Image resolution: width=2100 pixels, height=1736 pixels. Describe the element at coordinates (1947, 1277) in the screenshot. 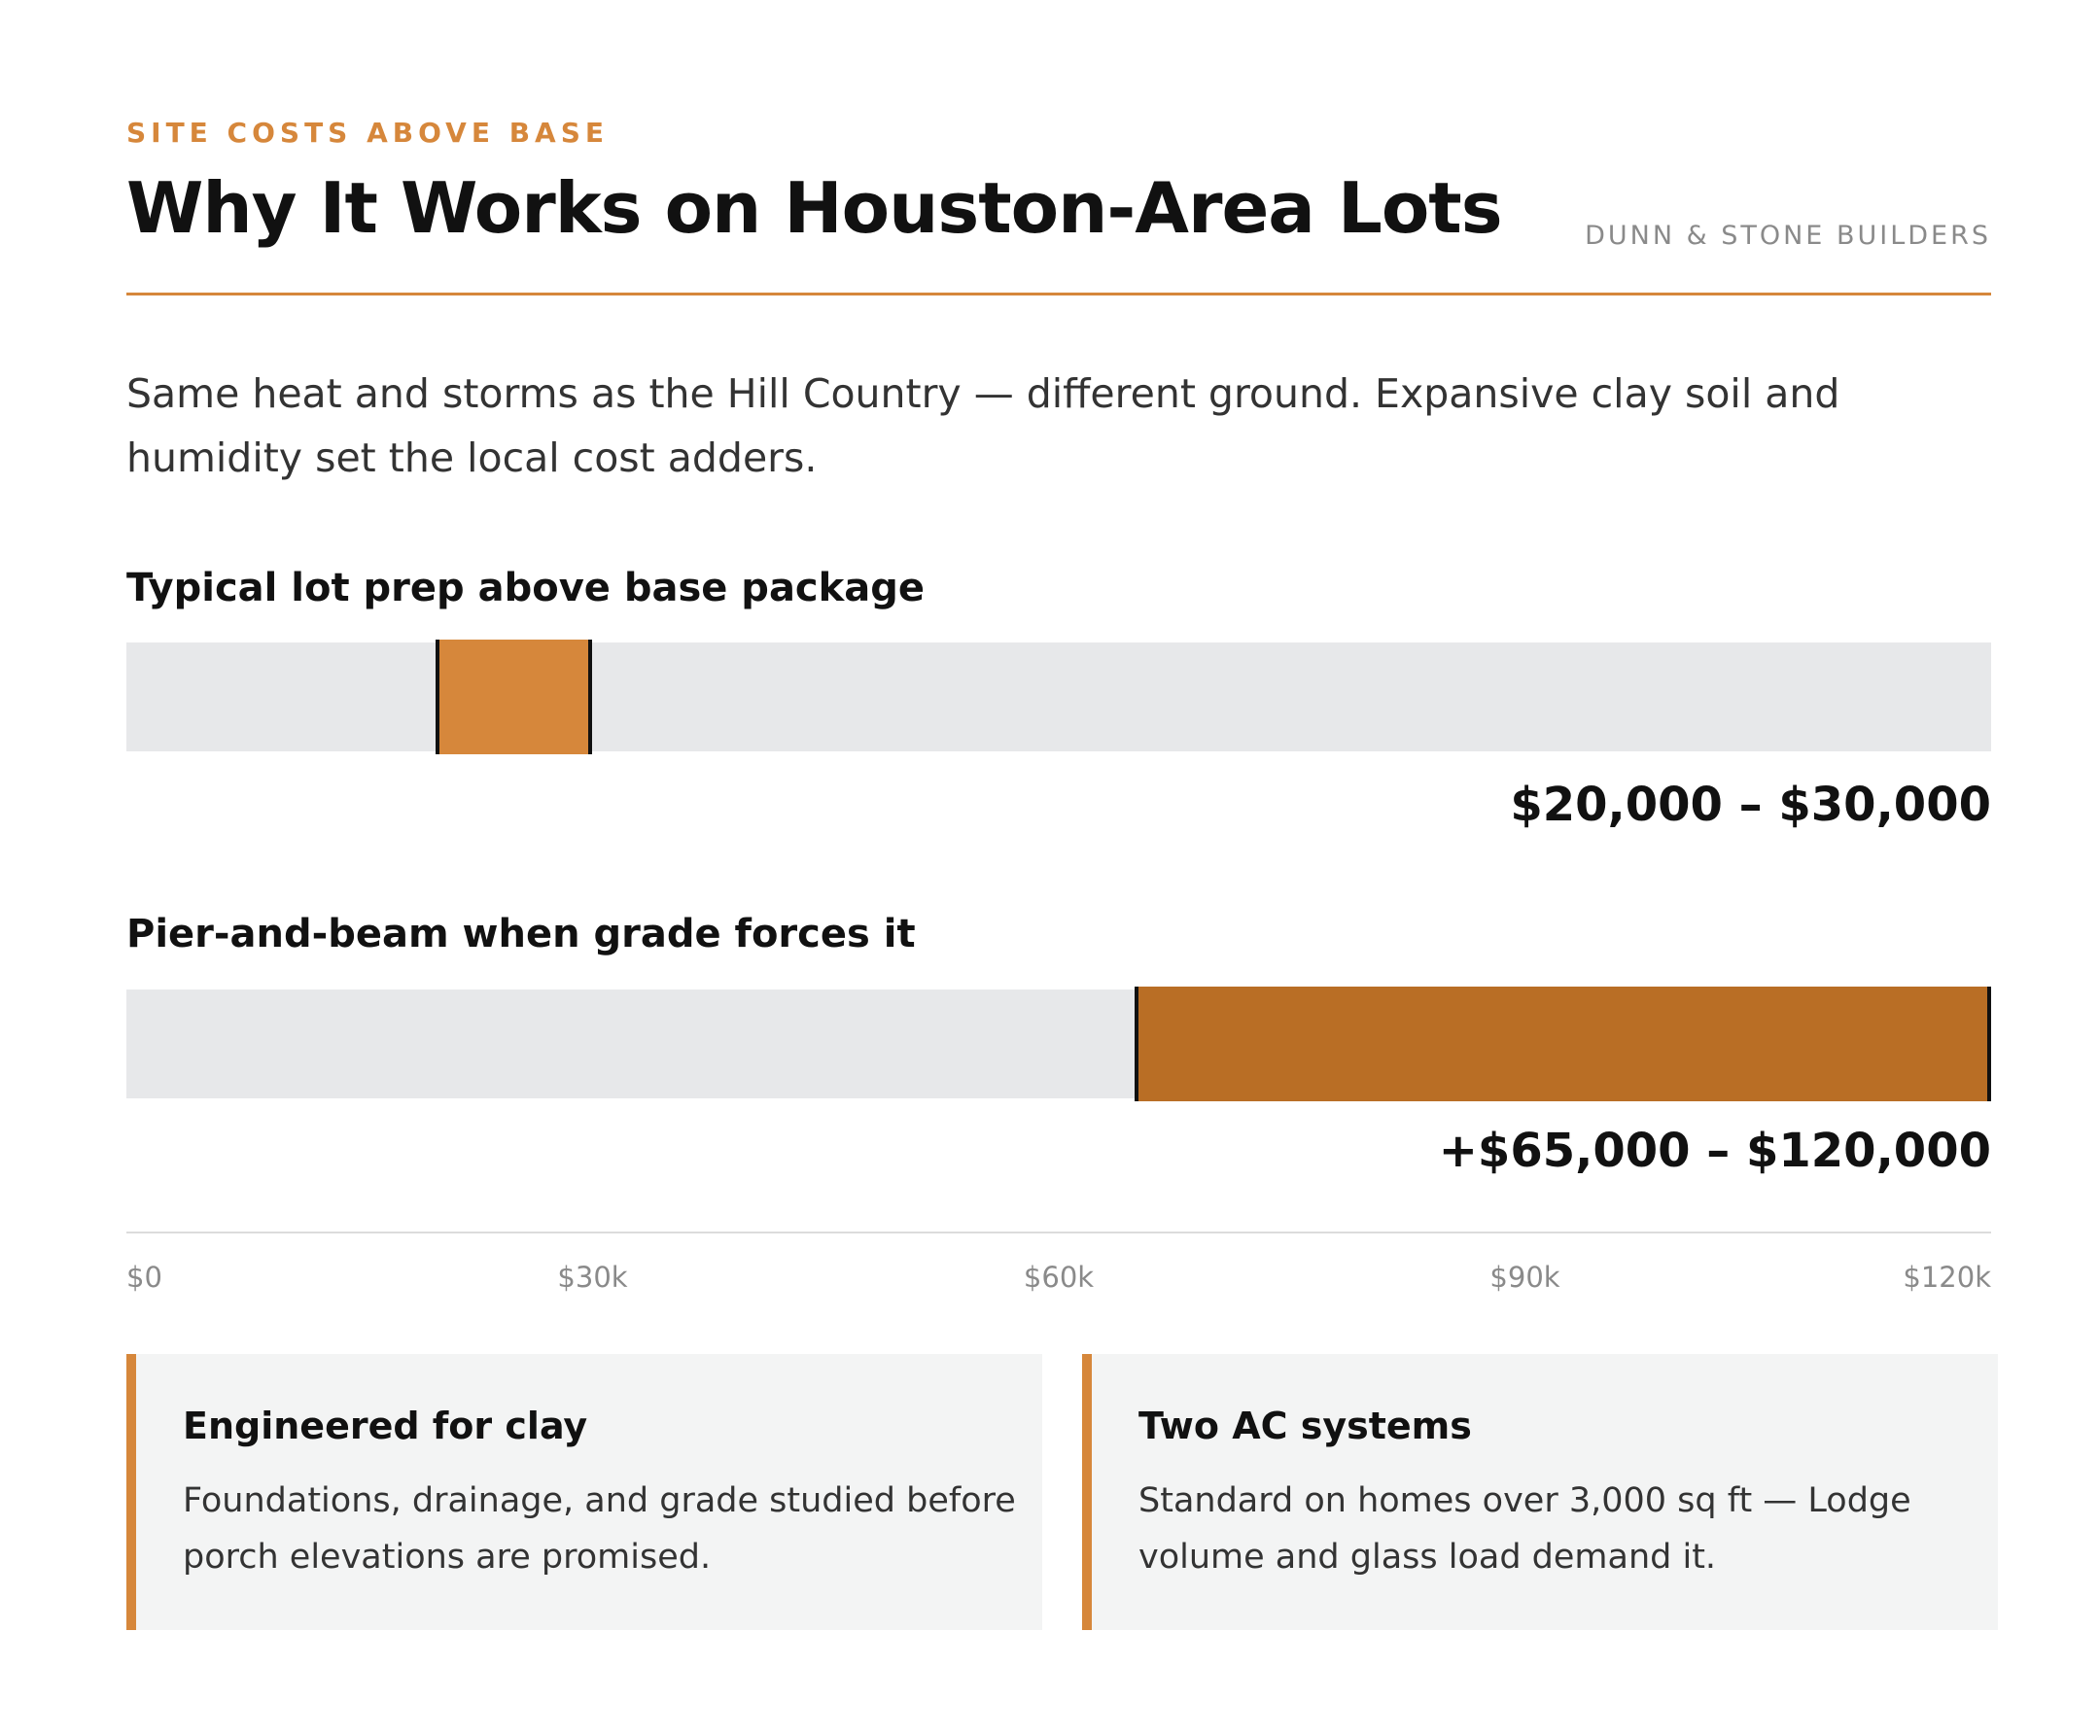

I see `axis-tick-label: $120k` at that location.